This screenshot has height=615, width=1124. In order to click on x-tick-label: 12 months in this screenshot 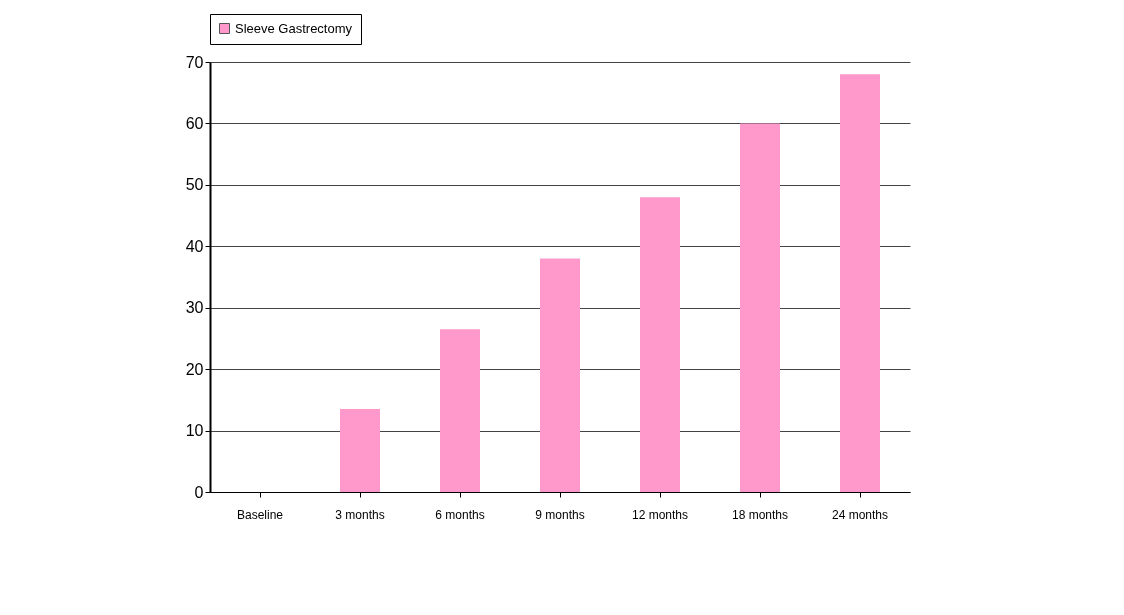, I will do `click(660, 514)`.